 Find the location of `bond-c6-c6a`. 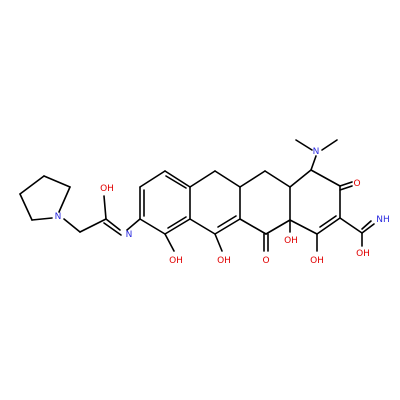

bond-c6-c6a is located at coordinates (202, 179).